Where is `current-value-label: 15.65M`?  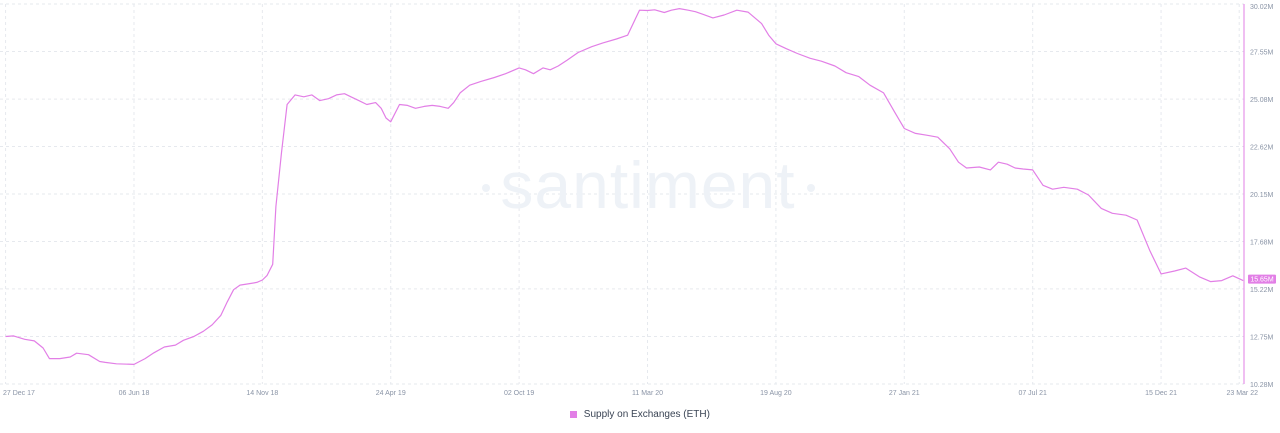
current-value-label: 15.65M is located at coordinates (1262, 280).